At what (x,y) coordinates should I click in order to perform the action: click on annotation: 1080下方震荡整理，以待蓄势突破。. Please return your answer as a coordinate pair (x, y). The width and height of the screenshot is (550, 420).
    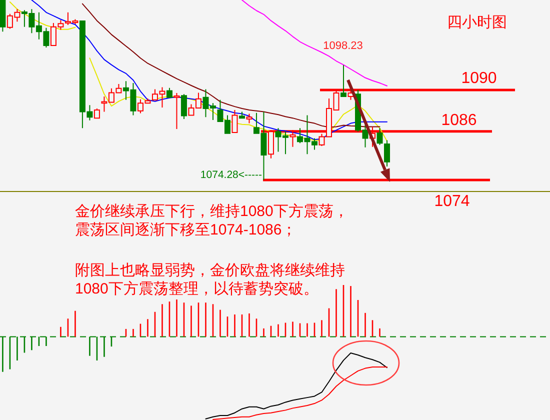
    Looking at the image, I should click on (196, 289).